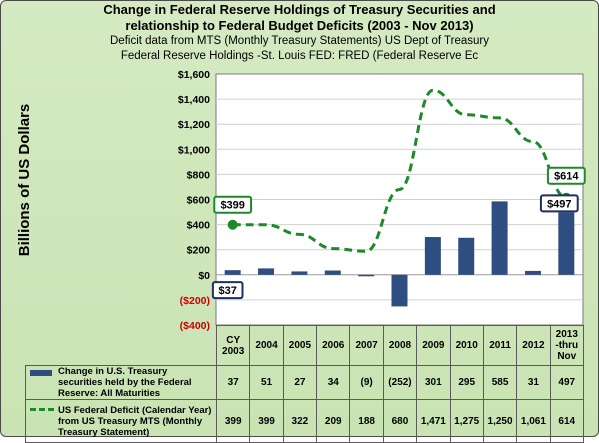 The image size is (599, 443). Describe the element at coordinates (194, 100) in the screenshot. I see `y-tick-label: $1,400` at that location.